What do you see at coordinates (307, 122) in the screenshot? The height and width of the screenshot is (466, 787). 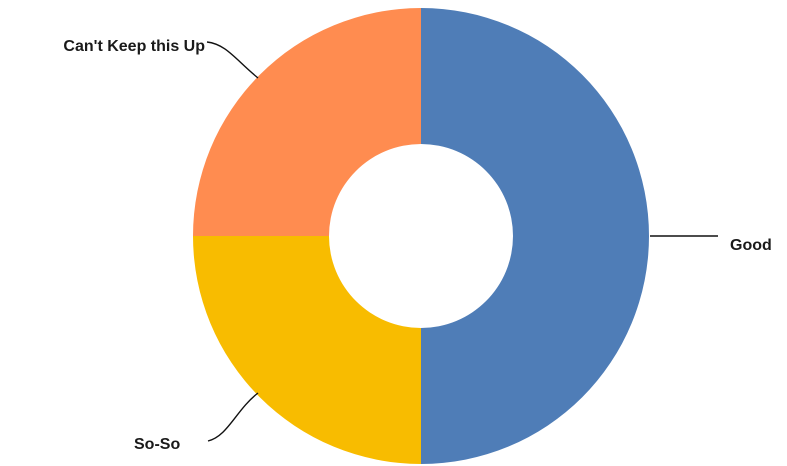 I see `slice-can-t-keep-this-up` at bounding box center [307, 122].